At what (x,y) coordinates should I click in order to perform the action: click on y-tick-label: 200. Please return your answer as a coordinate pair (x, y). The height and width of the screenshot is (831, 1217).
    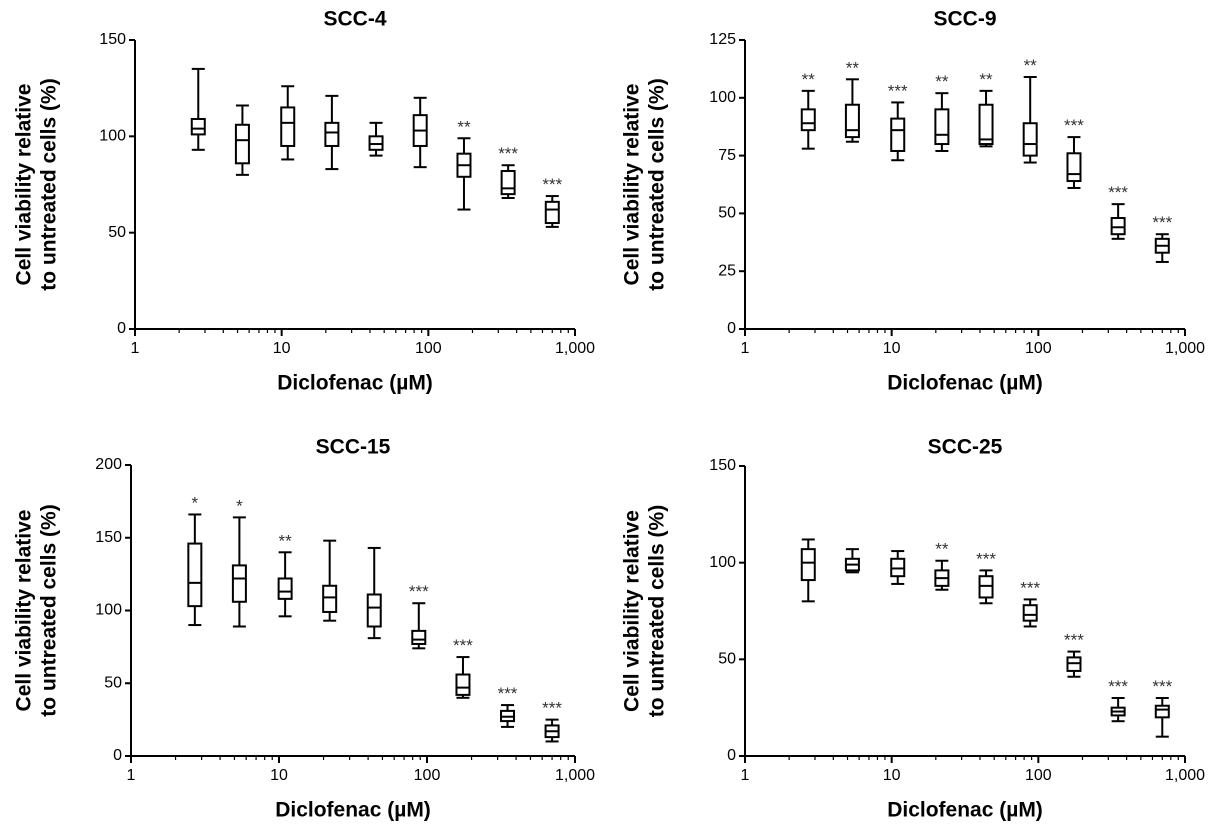
    Looking at the image, I should click on (108, 464).